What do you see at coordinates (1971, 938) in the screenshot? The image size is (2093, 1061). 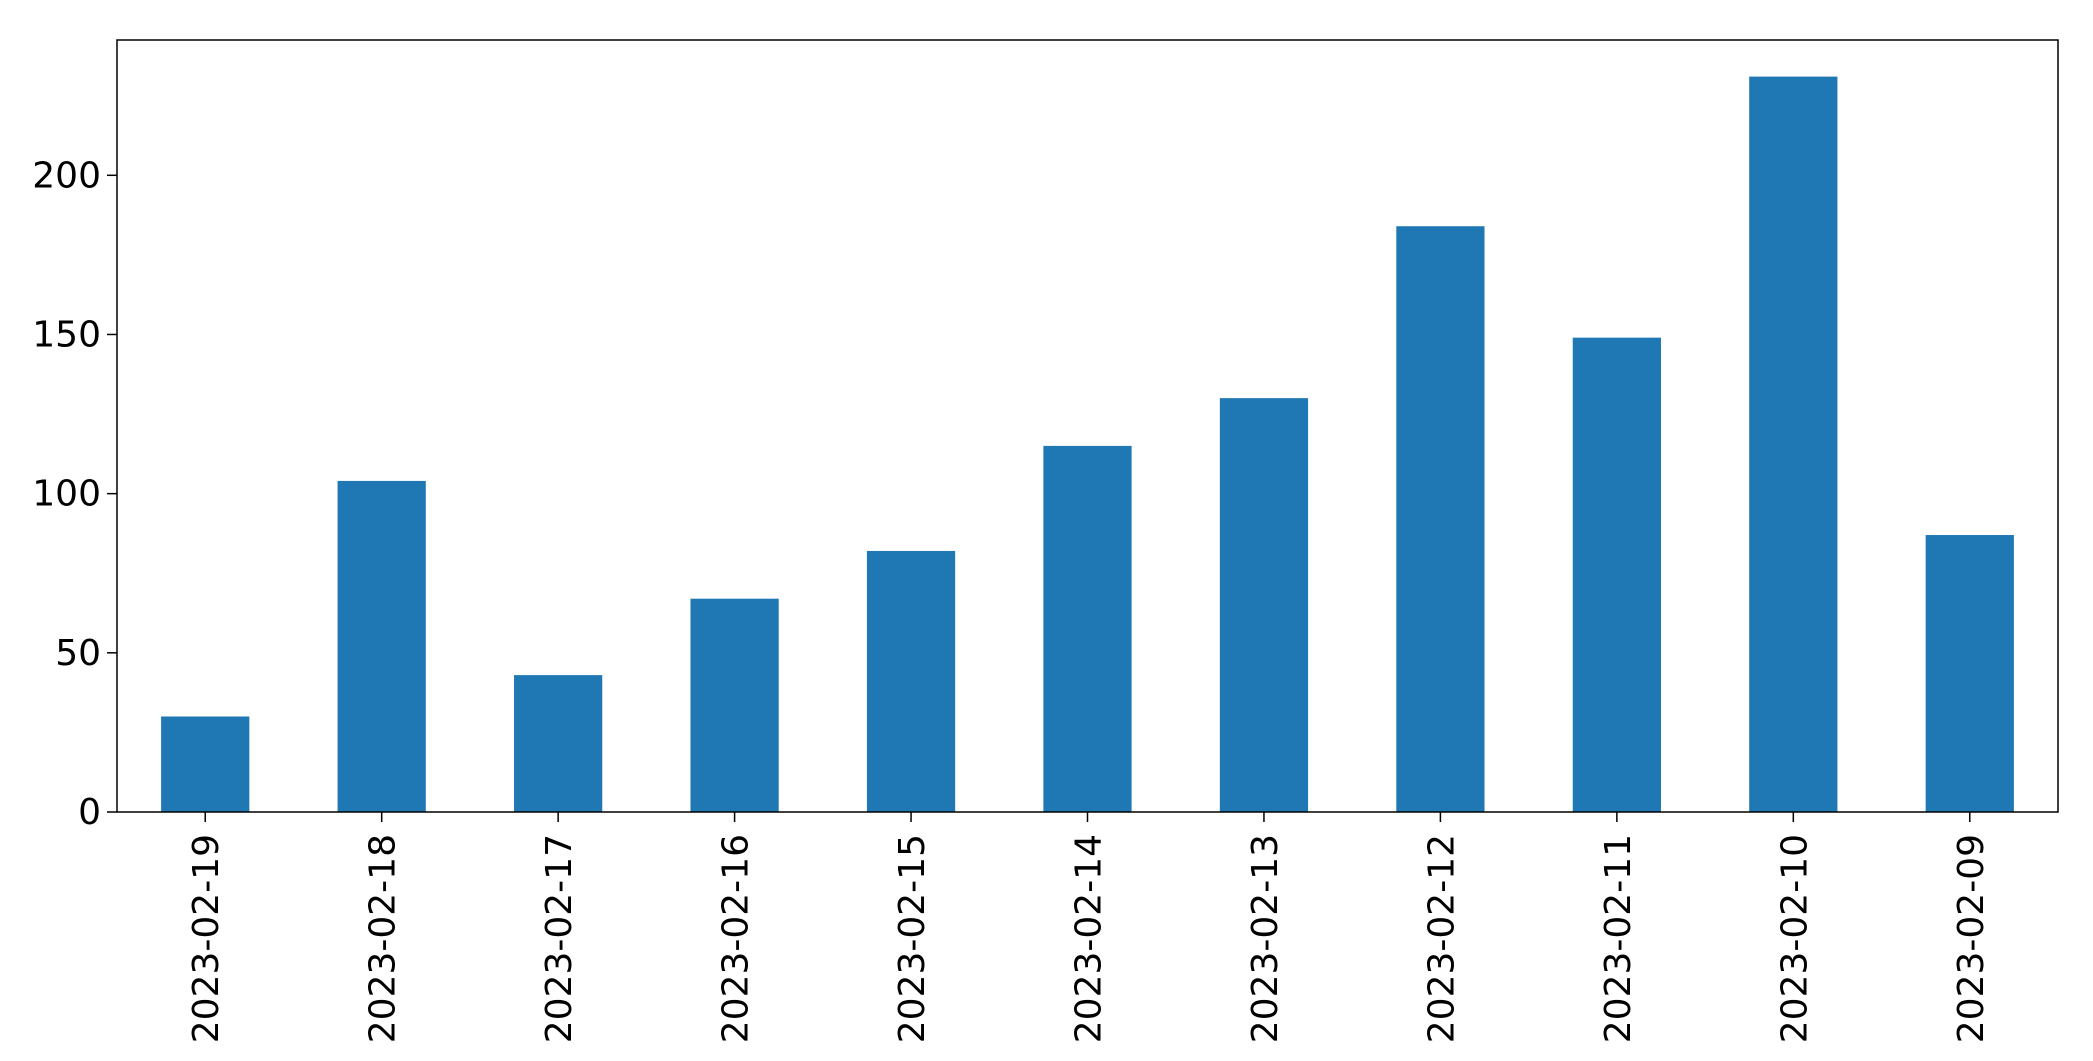 I see `x-tick-label: 2023-02-09` at bounding box center [1971, 938].